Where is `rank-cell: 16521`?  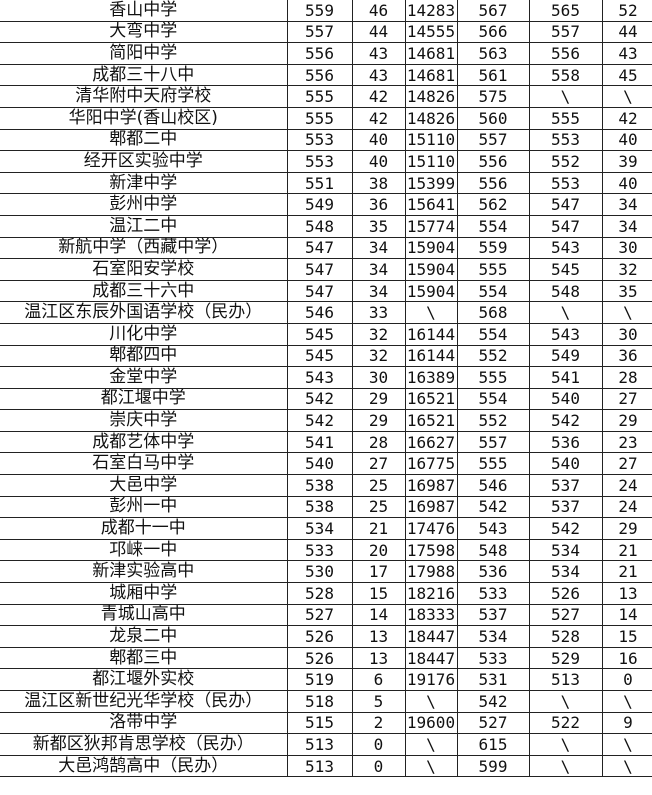
rank-cell: 16521 is located at coordinates (431, 420).